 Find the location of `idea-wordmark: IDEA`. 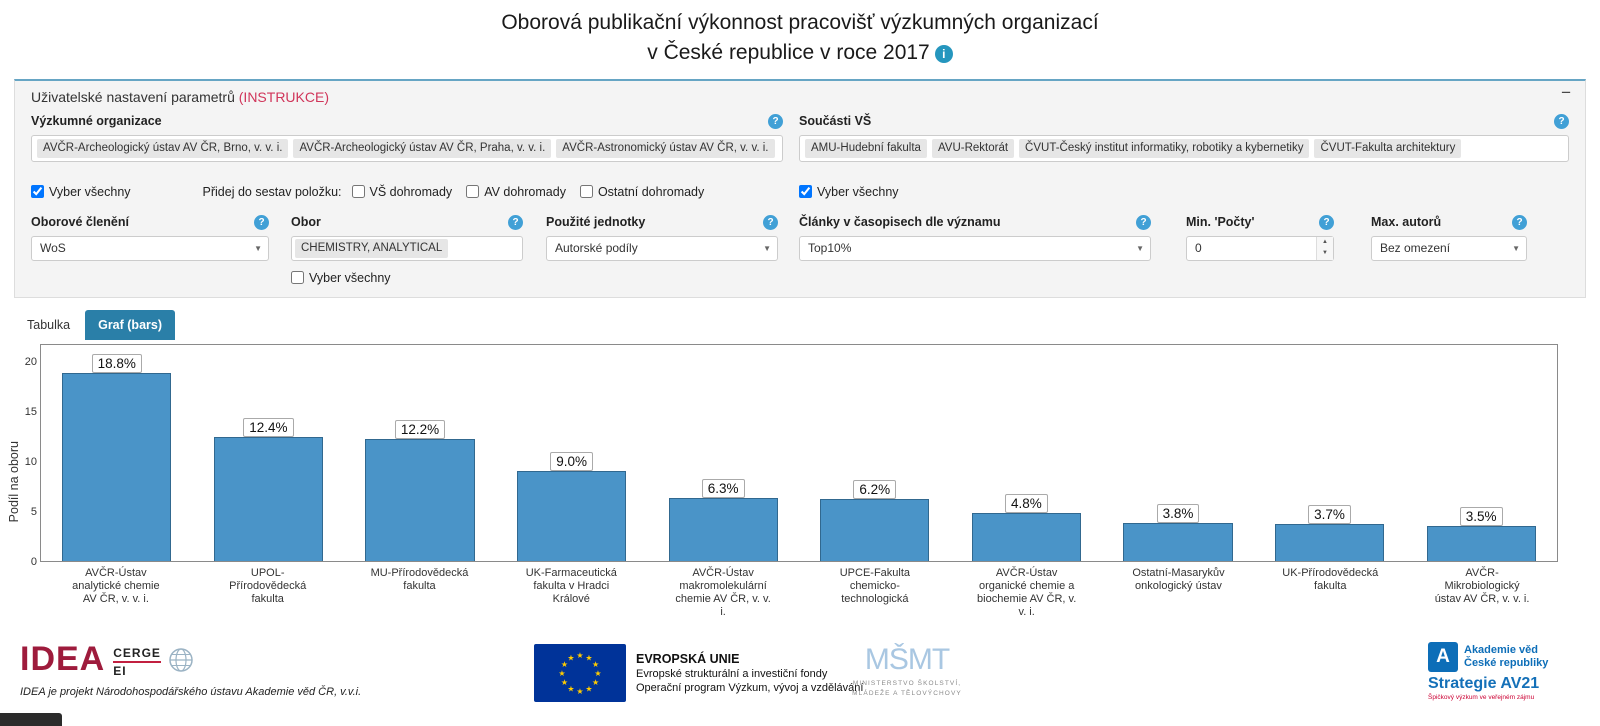

idea-wordmark: IDEA is located at coordinates (63, 659).